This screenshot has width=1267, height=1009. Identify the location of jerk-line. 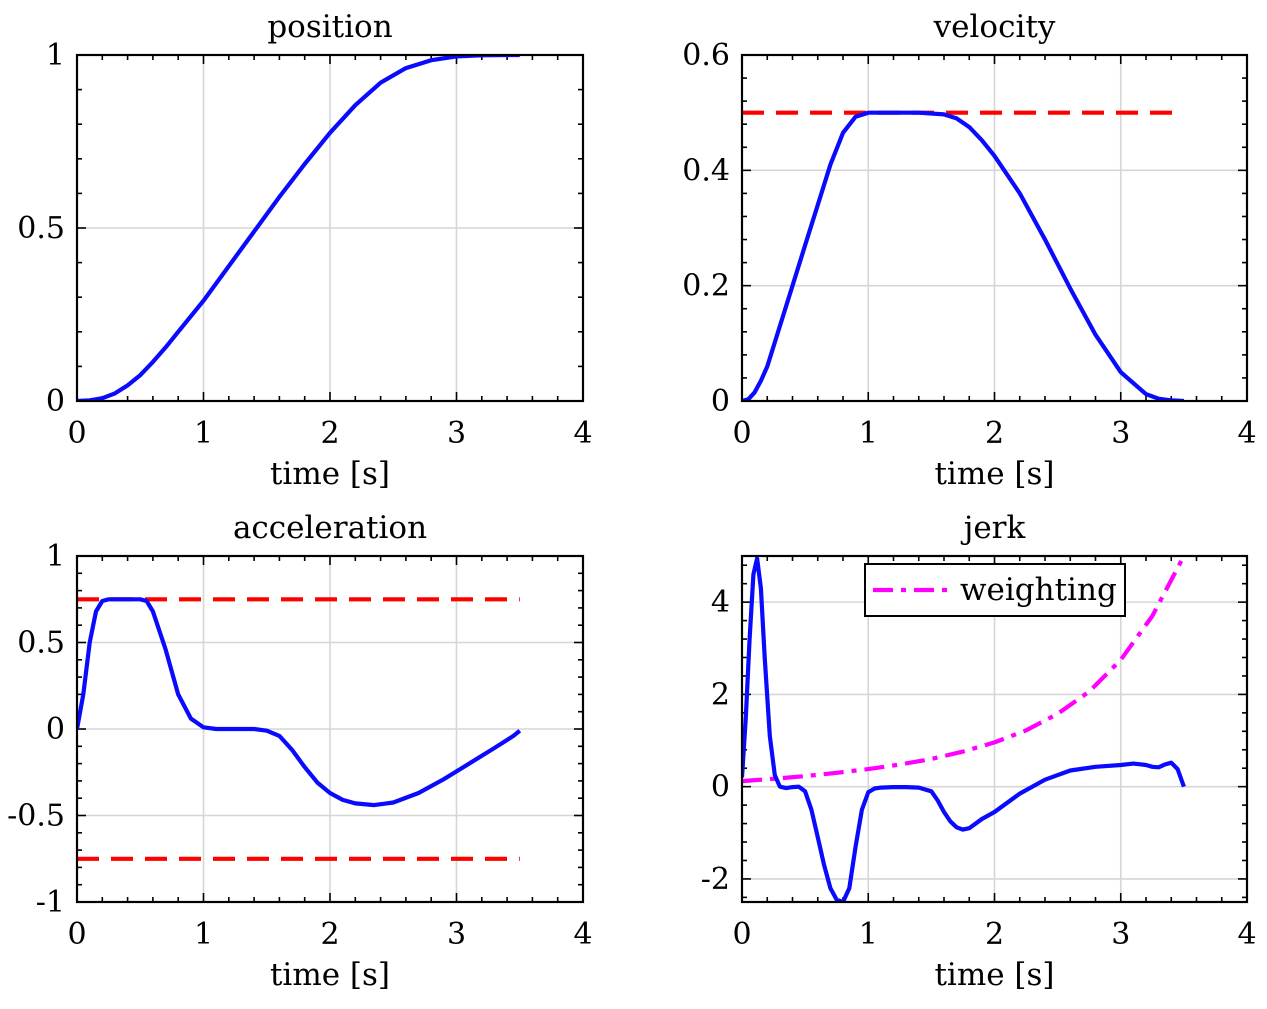
(964, 729).